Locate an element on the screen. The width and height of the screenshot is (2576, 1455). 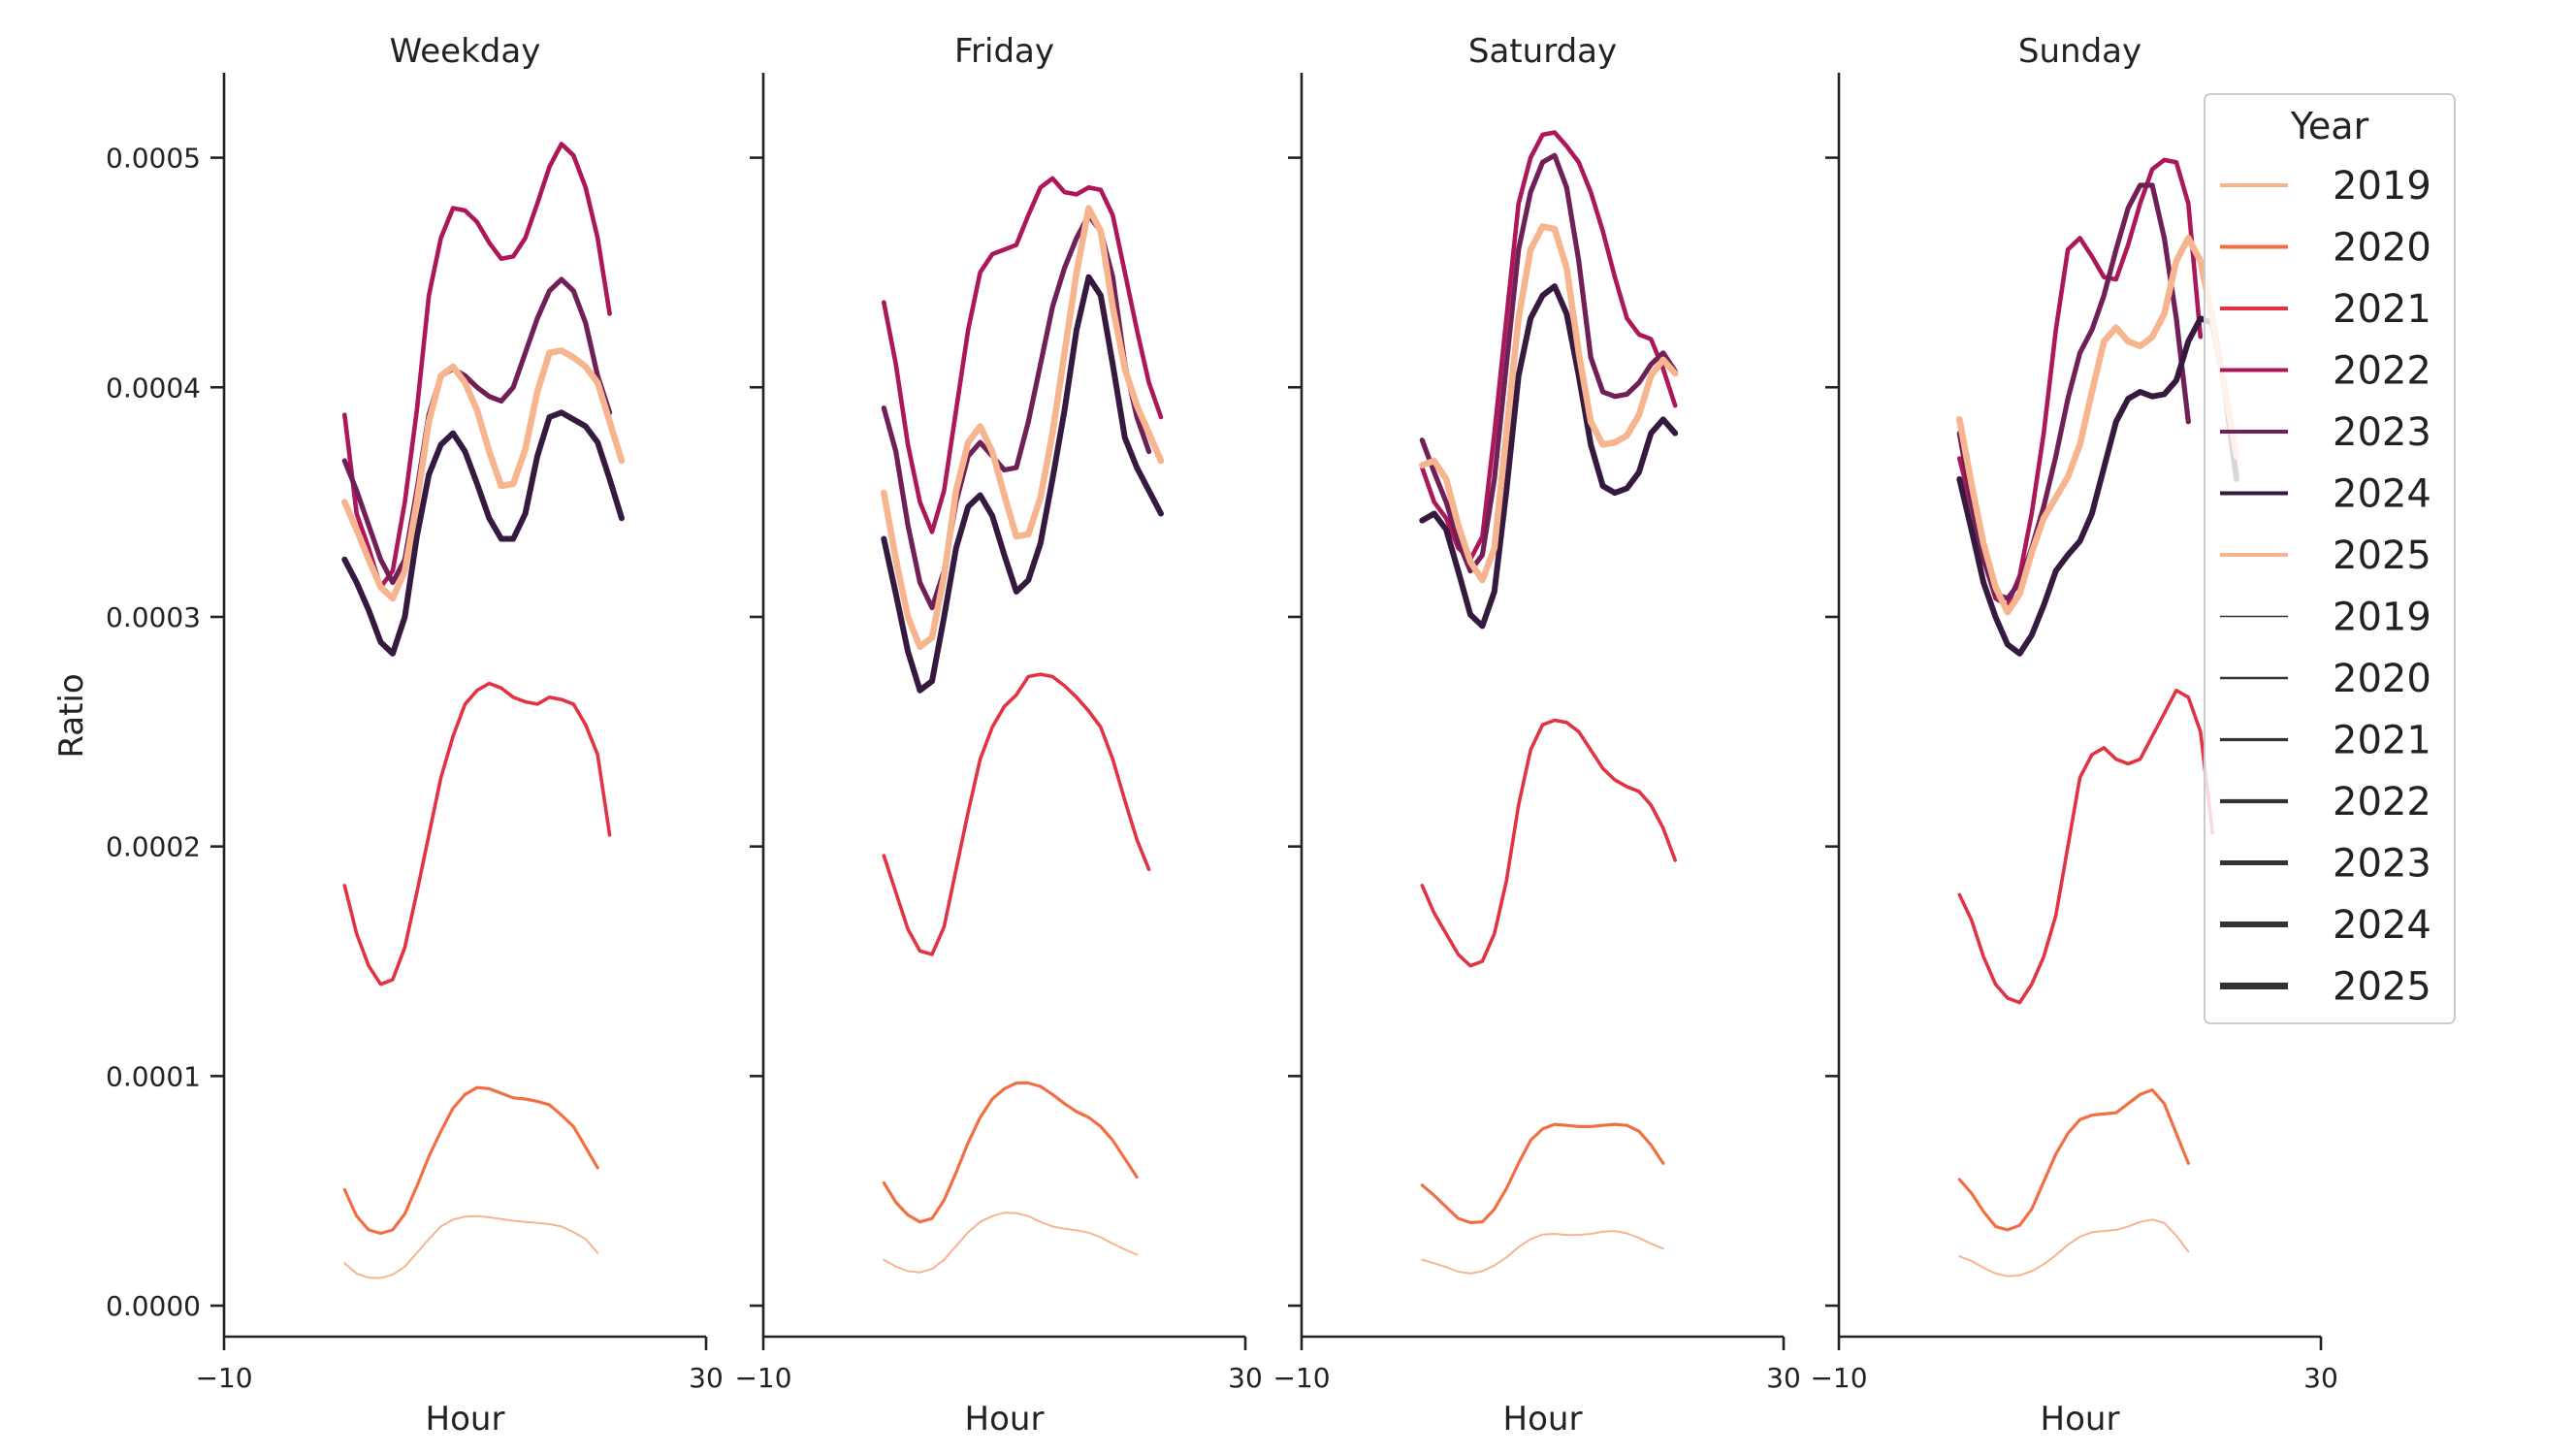
legend-size-label-2025: 2025 is located at coordinates (2382, 987).